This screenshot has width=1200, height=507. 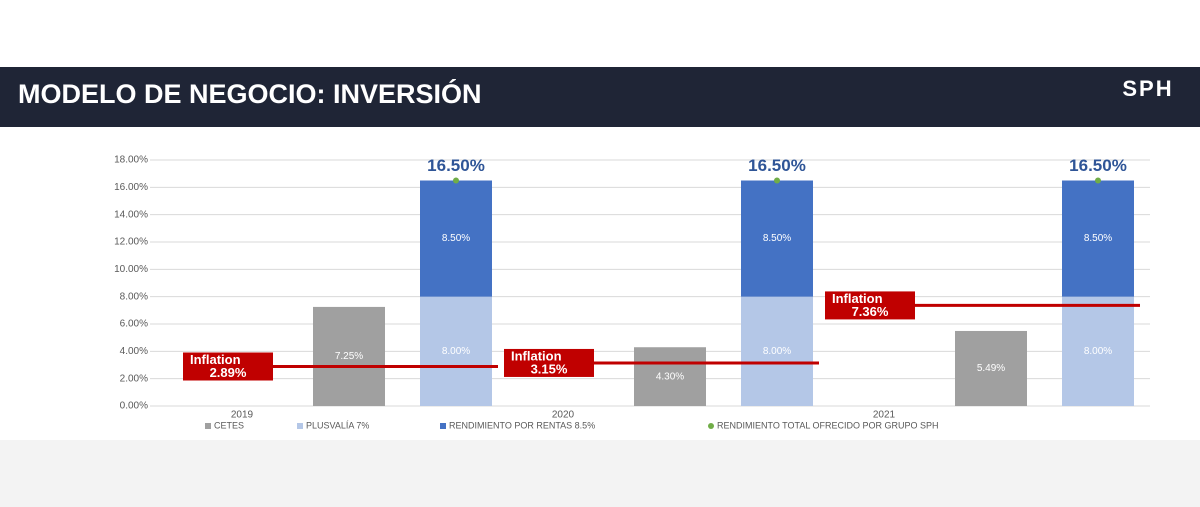 What do you see at coordinates (549, 368) in the screenshot?
I see `inflation-value: 3.15%` at bounding box center [549, 368].